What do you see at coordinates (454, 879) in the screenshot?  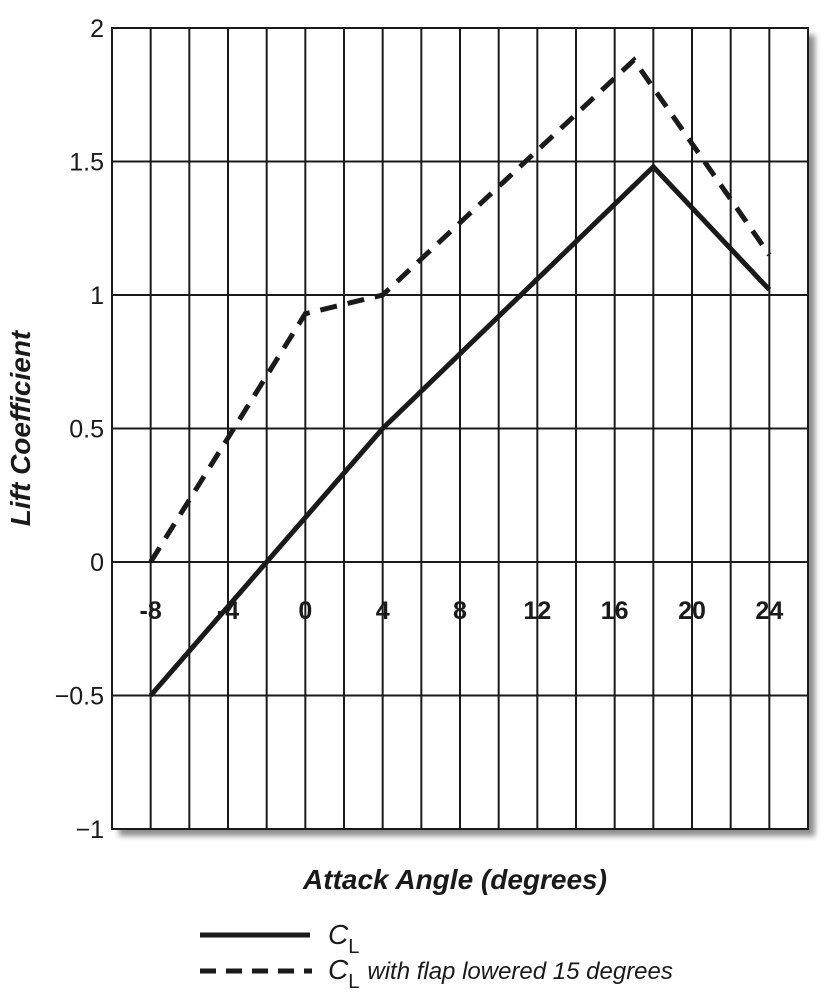 I see `x-axis-title: Attack Angle (degrees)` at bounding box center [454, 879].